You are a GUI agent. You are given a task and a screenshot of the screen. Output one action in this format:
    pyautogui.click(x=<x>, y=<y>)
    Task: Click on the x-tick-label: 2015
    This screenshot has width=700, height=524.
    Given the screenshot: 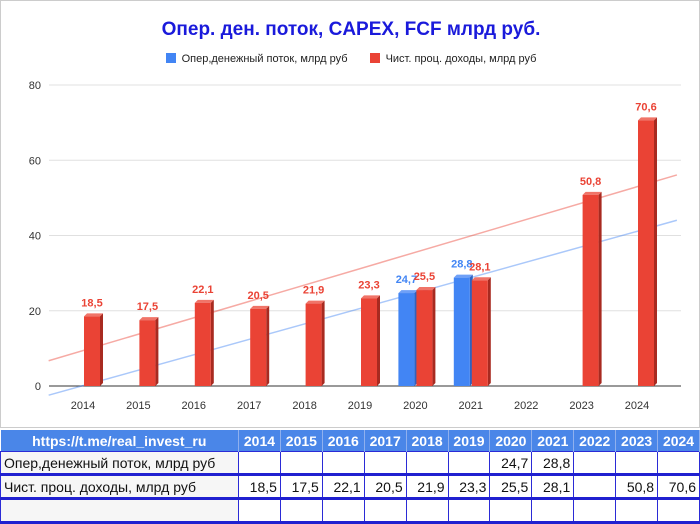 What is the action you would take?
    pyautogui.click(x=138, y=406)
    